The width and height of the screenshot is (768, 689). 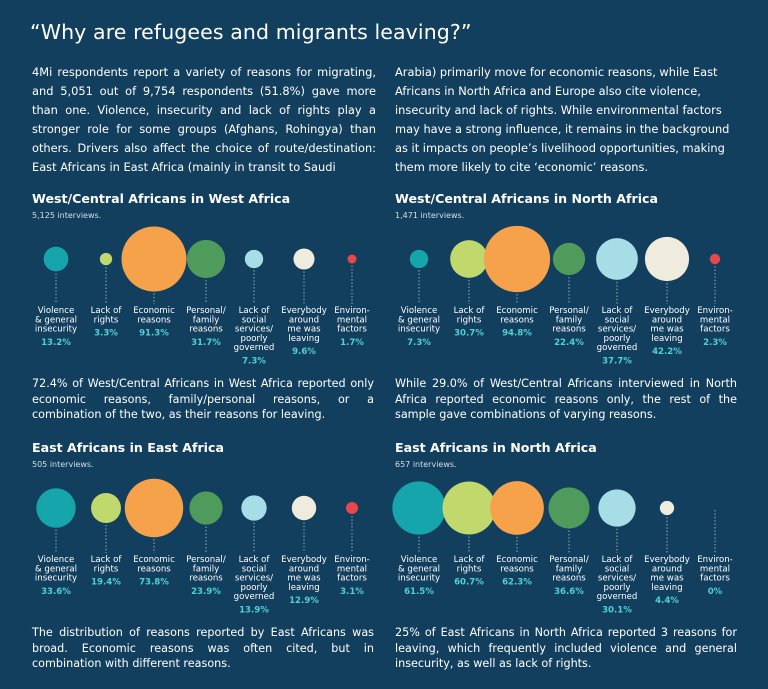 I want to click on panel-title-ea-east: East Africans in East Africa, so click(x=128, y=447).